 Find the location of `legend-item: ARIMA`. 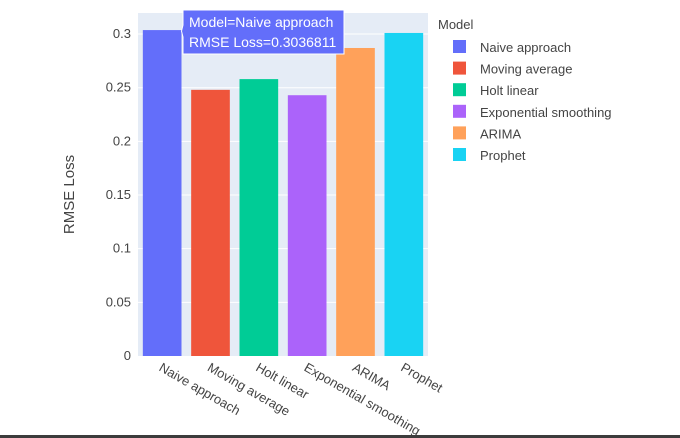

legend-item: ARIMA is located at coordinates (487, 133).